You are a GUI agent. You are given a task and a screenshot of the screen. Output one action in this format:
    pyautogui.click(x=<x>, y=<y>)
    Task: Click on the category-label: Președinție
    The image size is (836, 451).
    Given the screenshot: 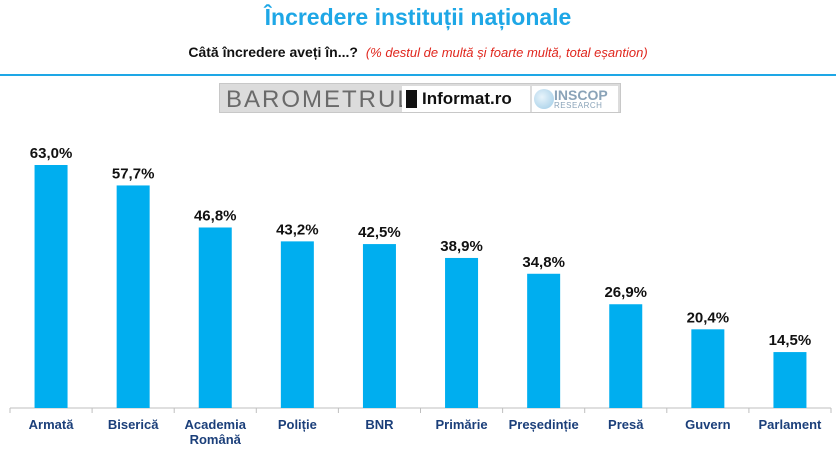 What is the action you would take?
    pyautogui.click(x=544, y=424)
    